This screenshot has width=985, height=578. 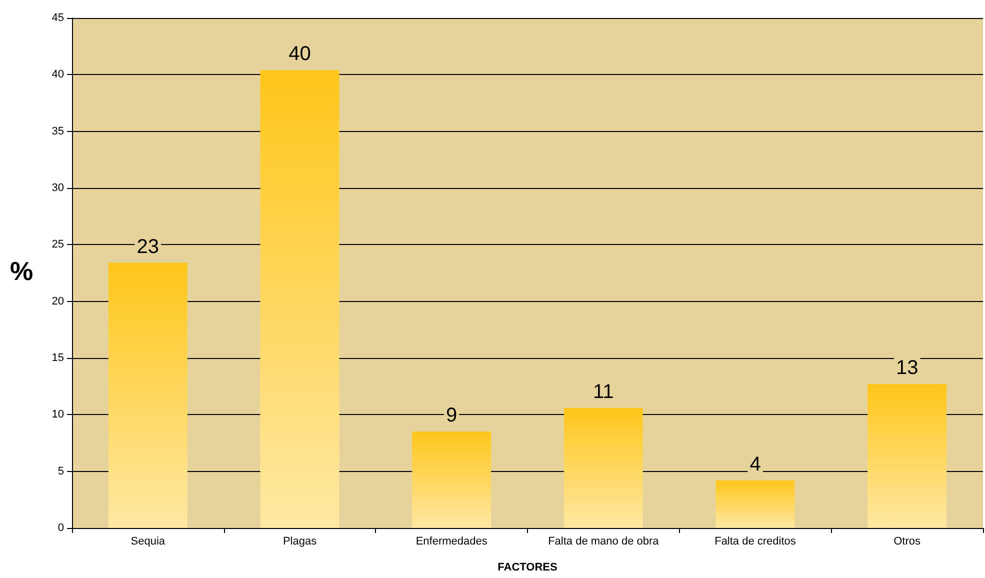 What do you see at coordinates (58, 74) in the screenshot?
I see `y-tick-label: 40` at bounding box center [58, 74].